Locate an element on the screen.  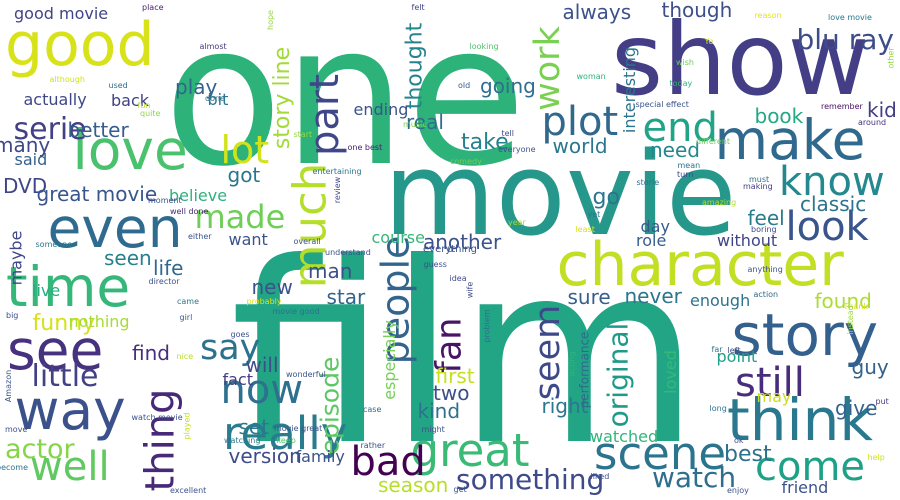
cloud-word: version is located at coordinates (265, 456).